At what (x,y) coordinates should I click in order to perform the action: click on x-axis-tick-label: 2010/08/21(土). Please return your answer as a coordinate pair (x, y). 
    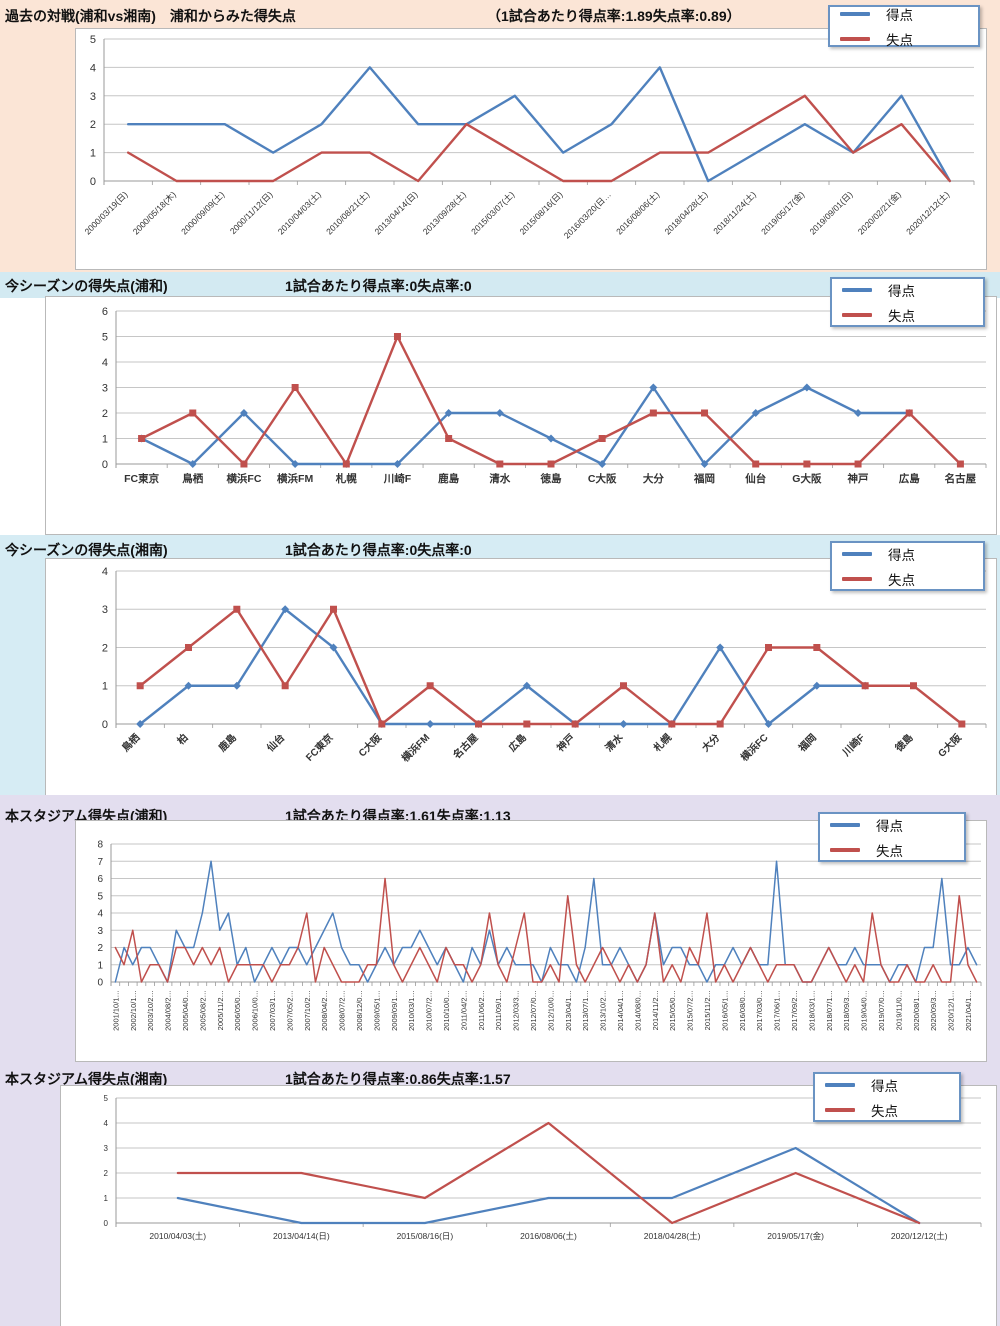
    Looking at the image, I should click on (347, 212).